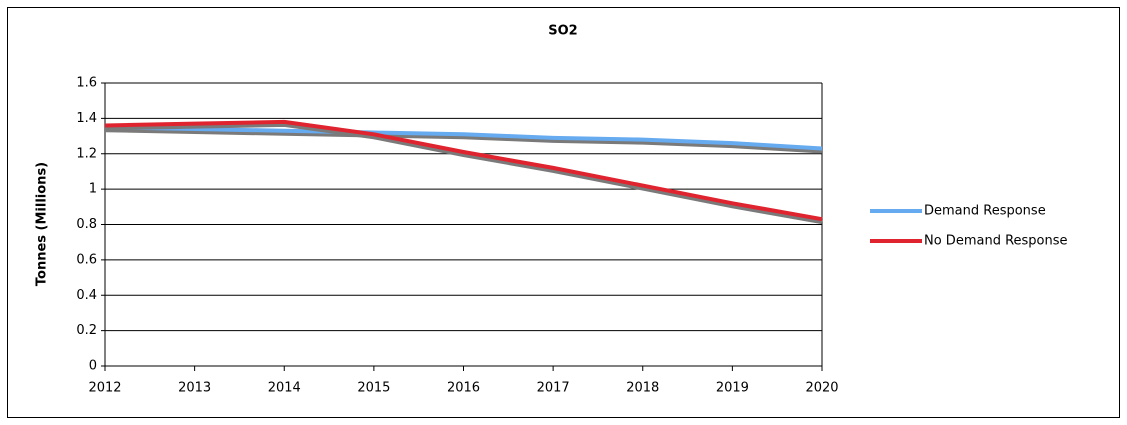  Describe the element at coordinates (104, 388) in the screenshot. I see `x-tick-label: 2012` at that location.